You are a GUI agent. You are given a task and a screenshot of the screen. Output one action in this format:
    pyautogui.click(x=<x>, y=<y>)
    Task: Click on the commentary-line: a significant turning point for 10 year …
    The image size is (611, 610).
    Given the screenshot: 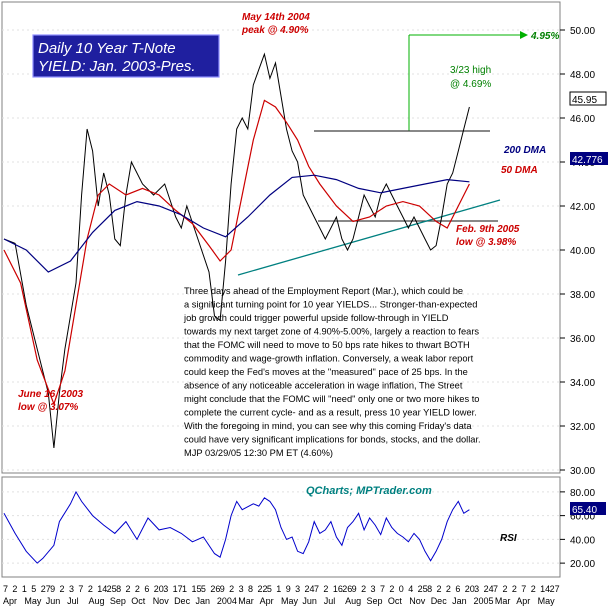 What is the action you would take?
    pyautogui.click(x=330, y=305)
    